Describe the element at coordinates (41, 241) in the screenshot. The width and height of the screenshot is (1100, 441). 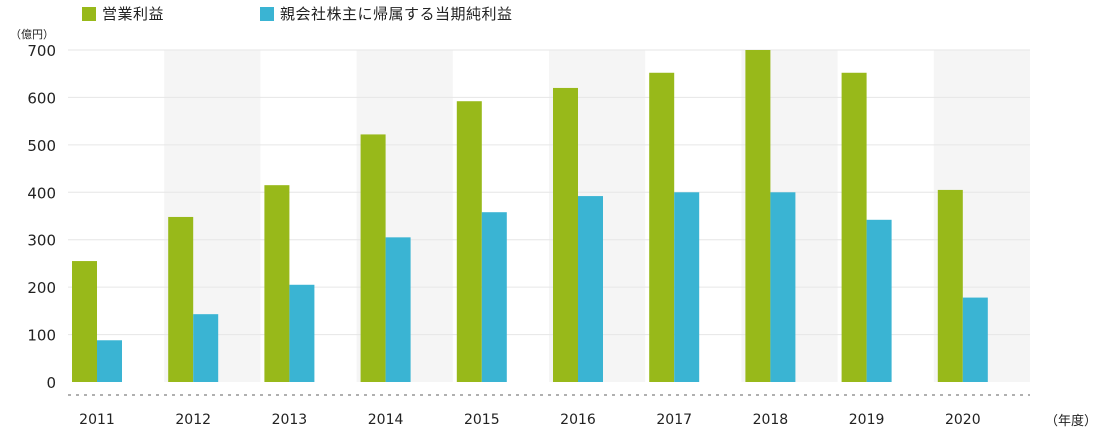
I see `y-tick-label: 300` at that location.